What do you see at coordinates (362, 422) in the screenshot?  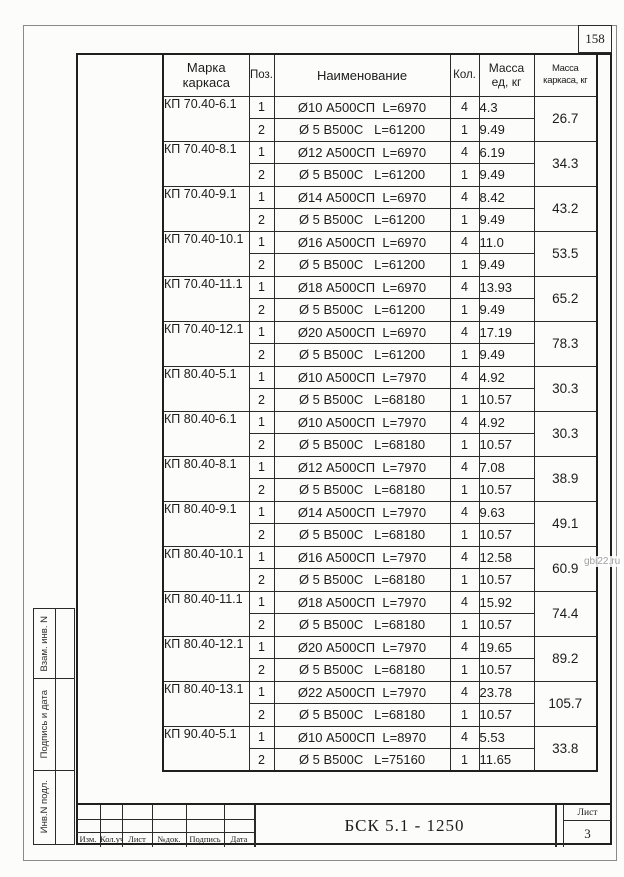 I see `name-cell: Ø10 А500СП L=7970` at bounding box center [362, 422].